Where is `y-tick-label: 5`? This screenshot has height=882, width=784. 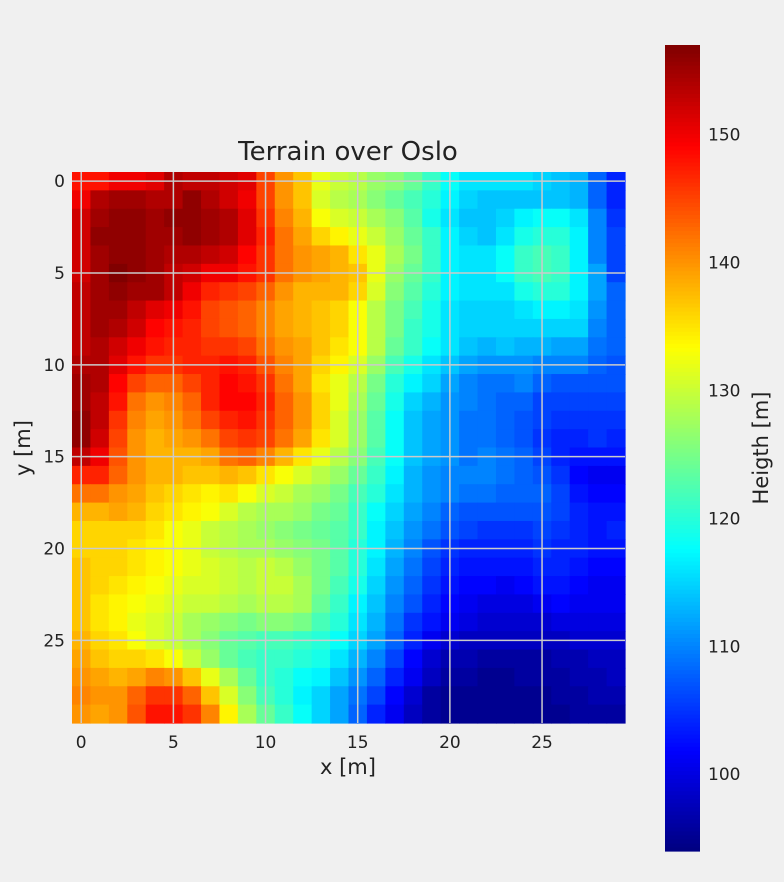
y-tick-label: 5 is located at coordinates (59, 274).